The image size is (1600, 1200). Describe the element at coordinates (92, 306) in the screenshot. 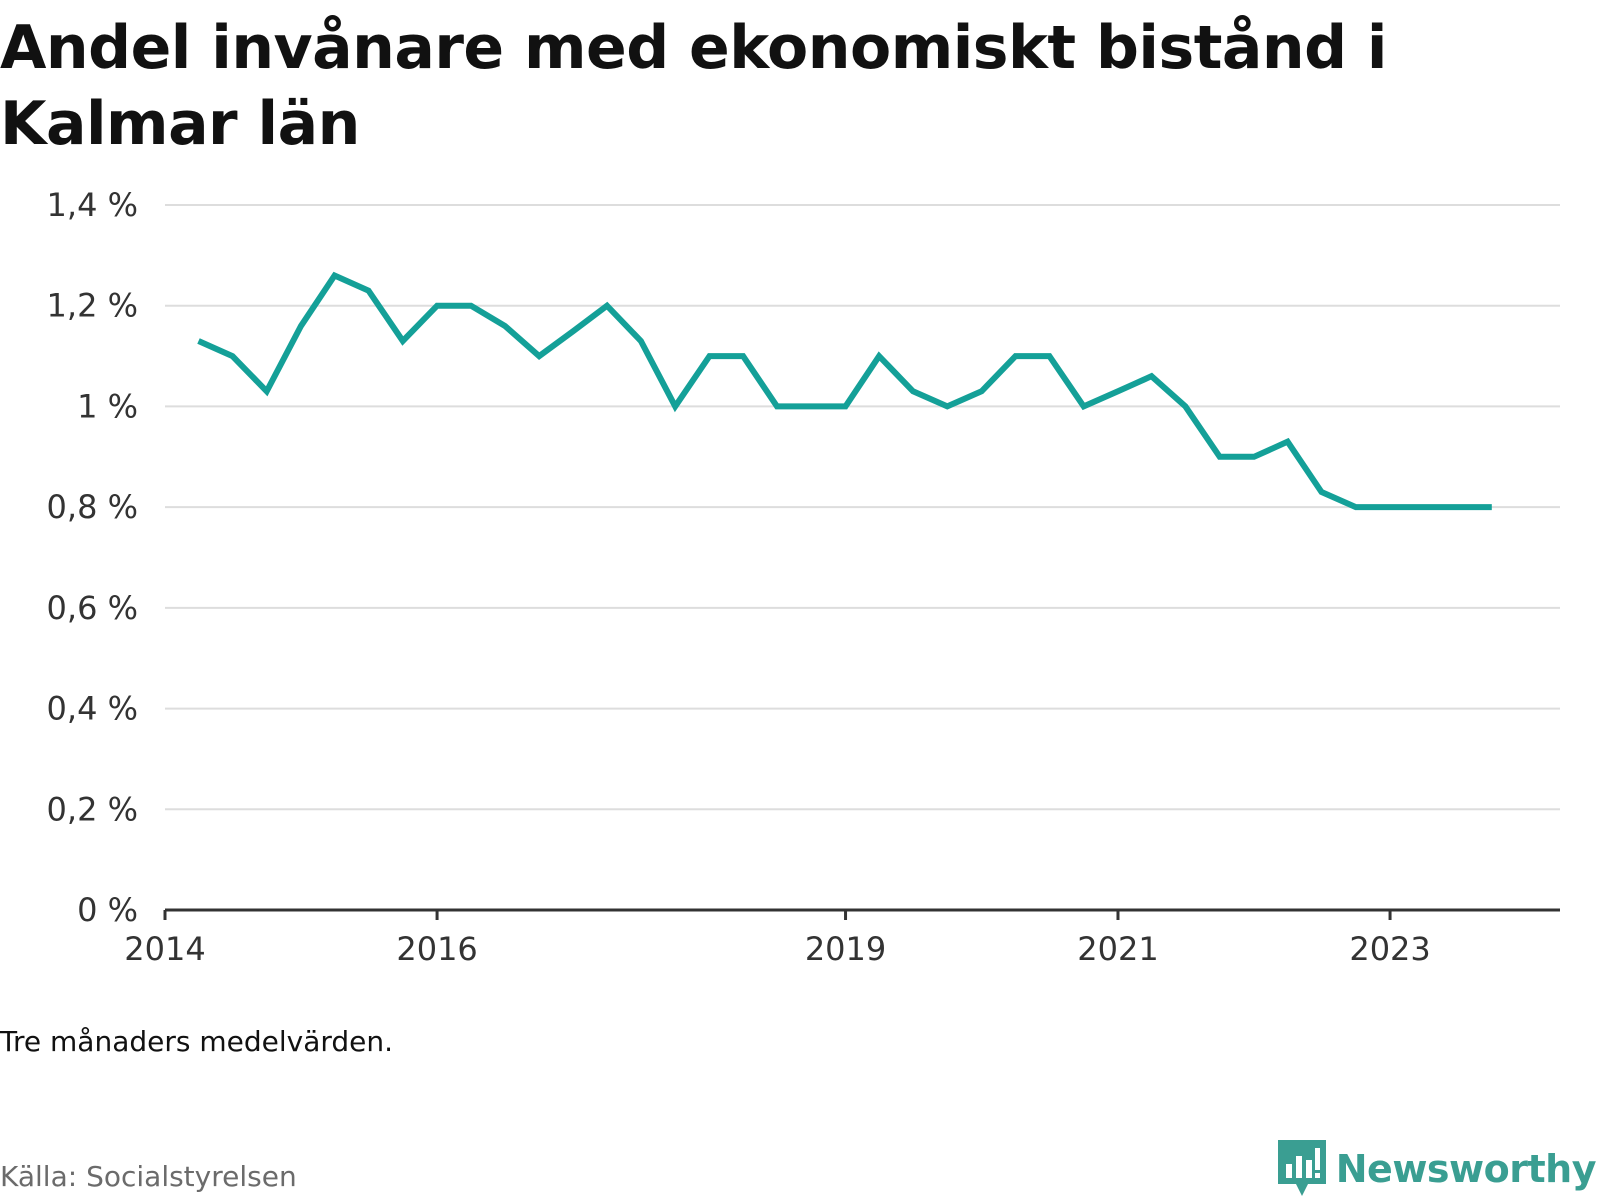

I see `y-tick-label: 1,2 %` at that location.